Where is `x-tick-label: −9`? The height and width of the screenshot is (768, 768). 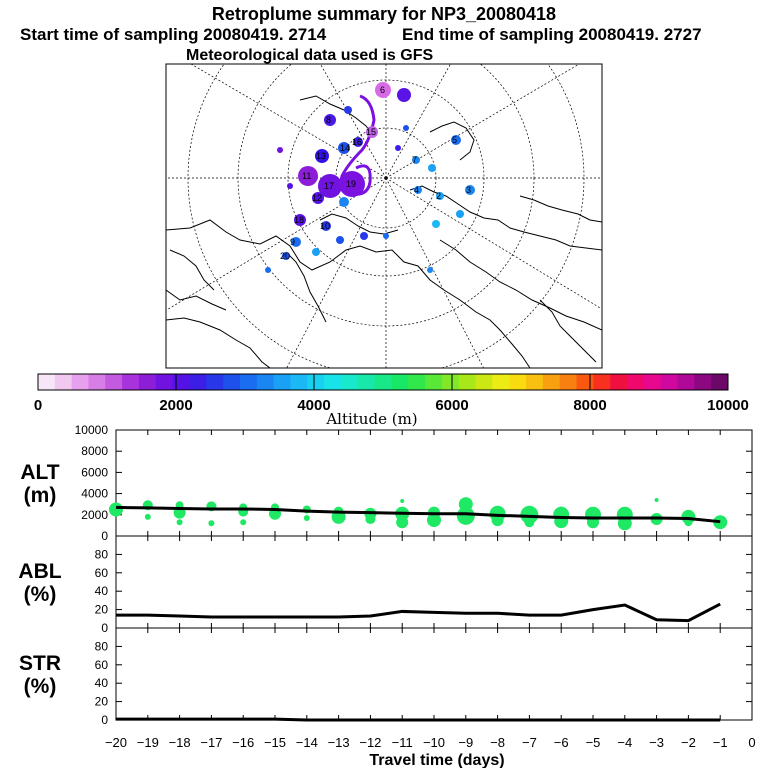 x-tick-label: −9 is located at coordinates (465, 742).